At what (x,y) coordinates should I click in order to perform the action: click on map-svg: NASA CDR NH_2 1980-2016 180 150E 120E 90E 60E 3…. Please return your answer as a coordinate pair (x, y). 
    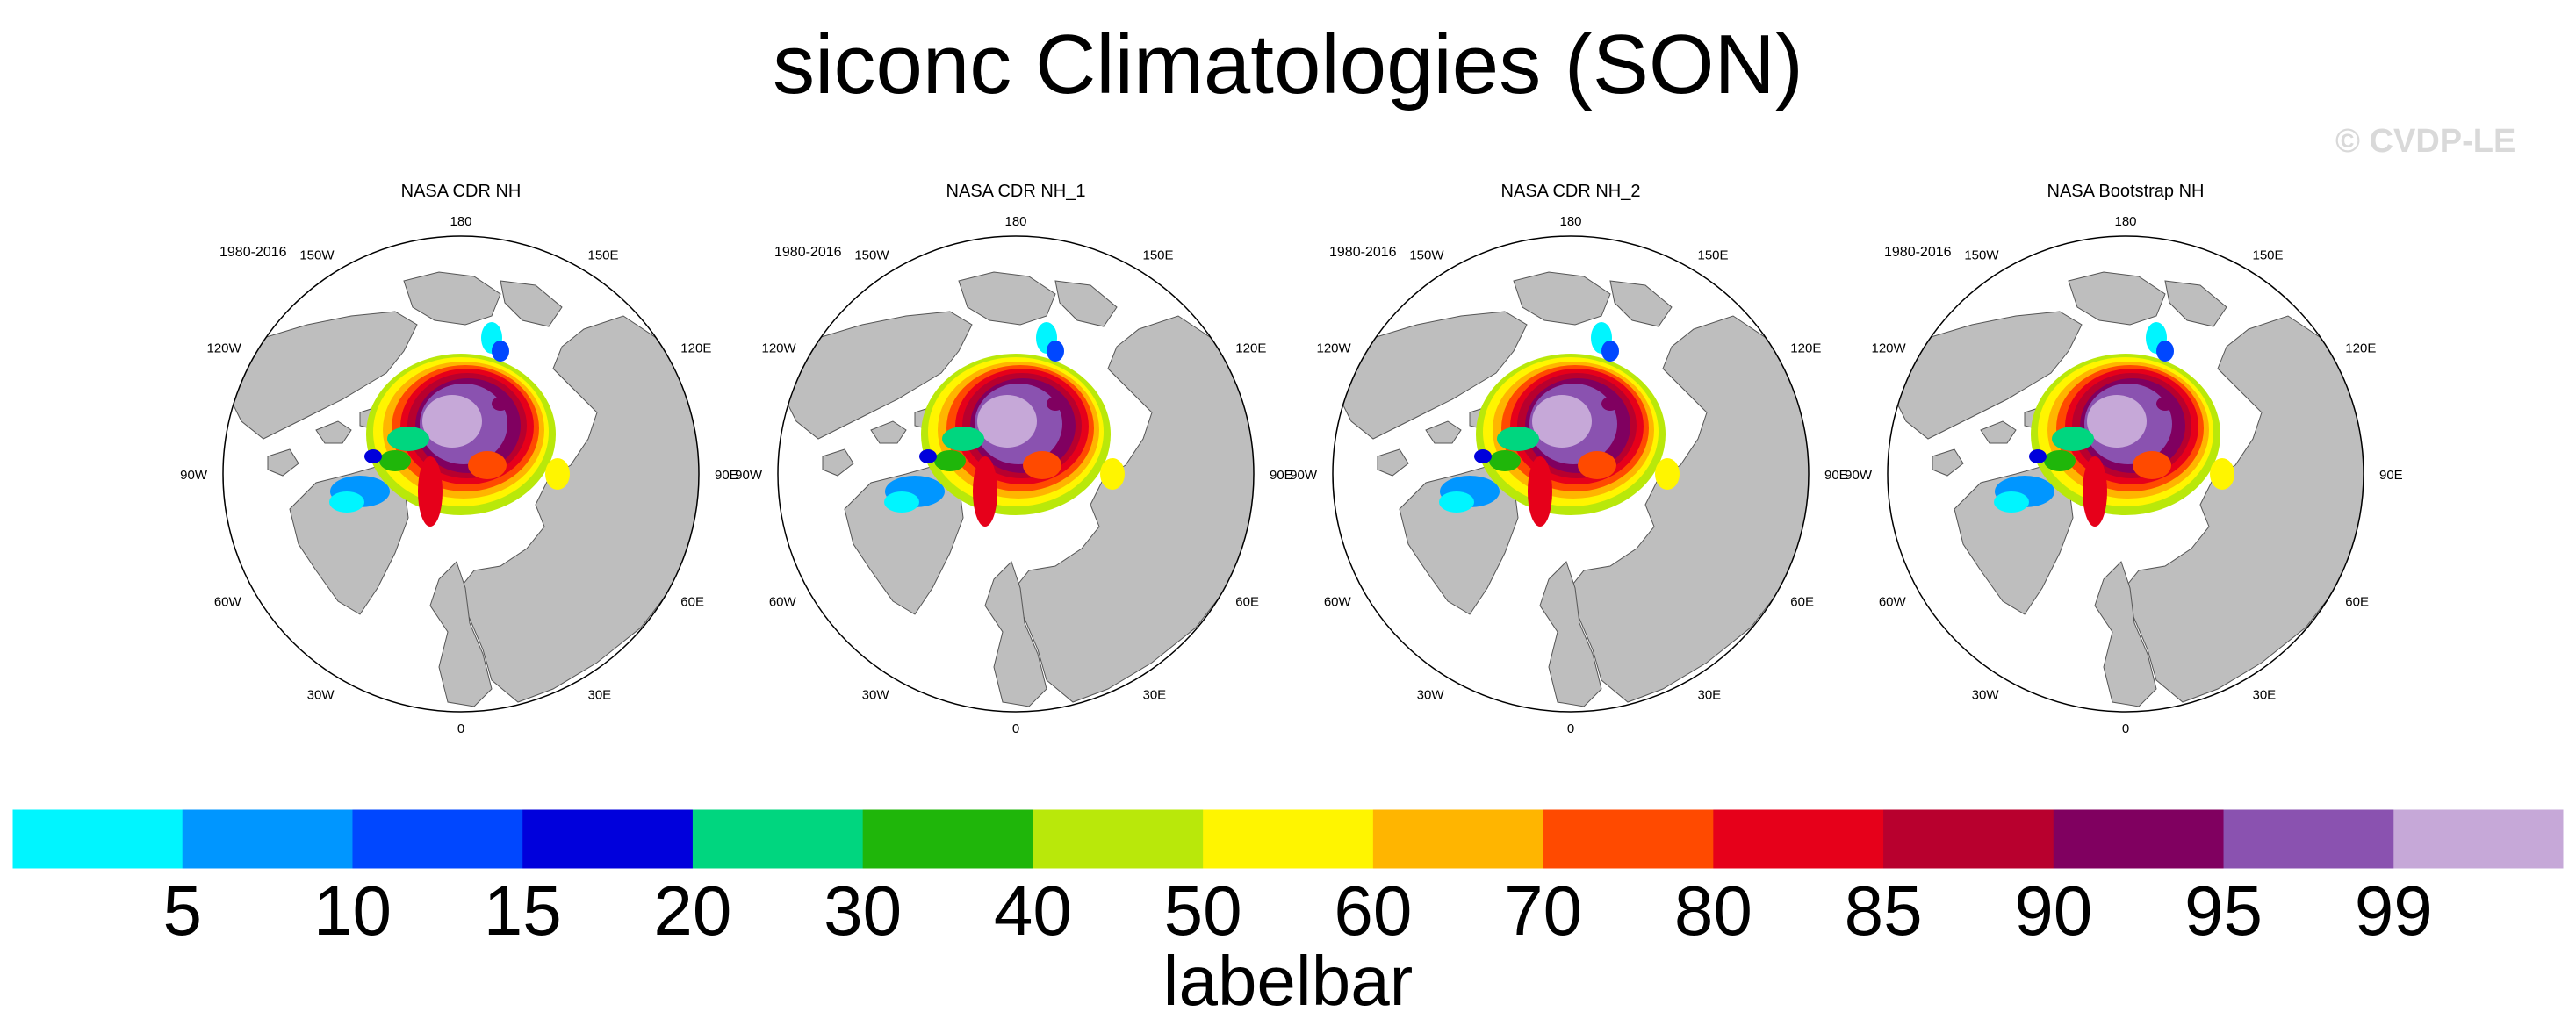
    Looking at the image, I should click on (1569, 459).